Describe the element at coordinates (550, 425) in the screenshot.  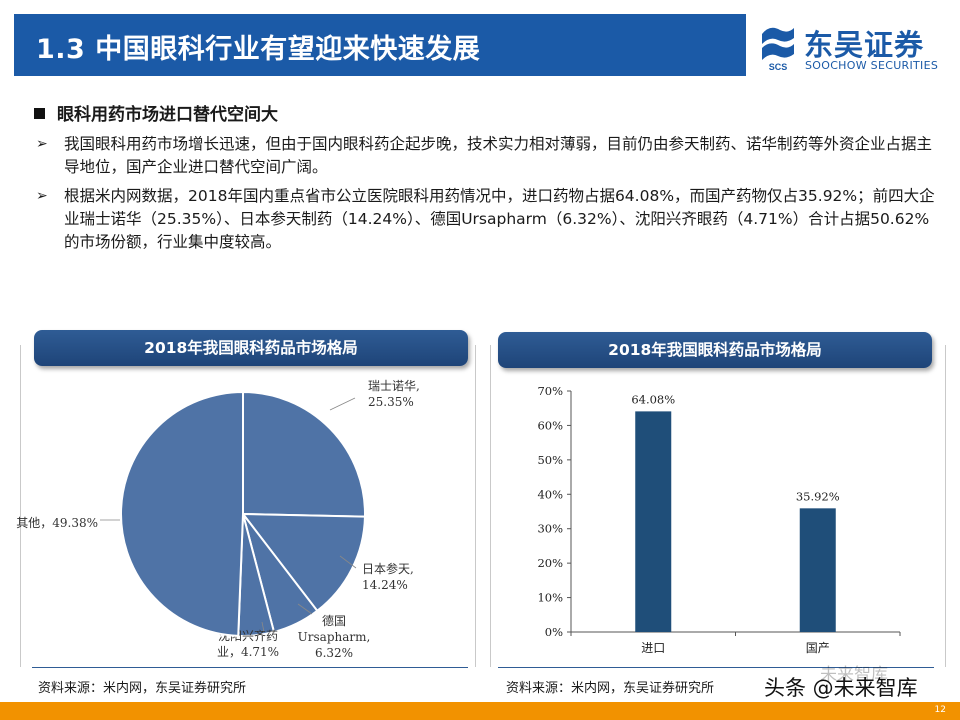
I see `y-tick-label: 60%` at that location.